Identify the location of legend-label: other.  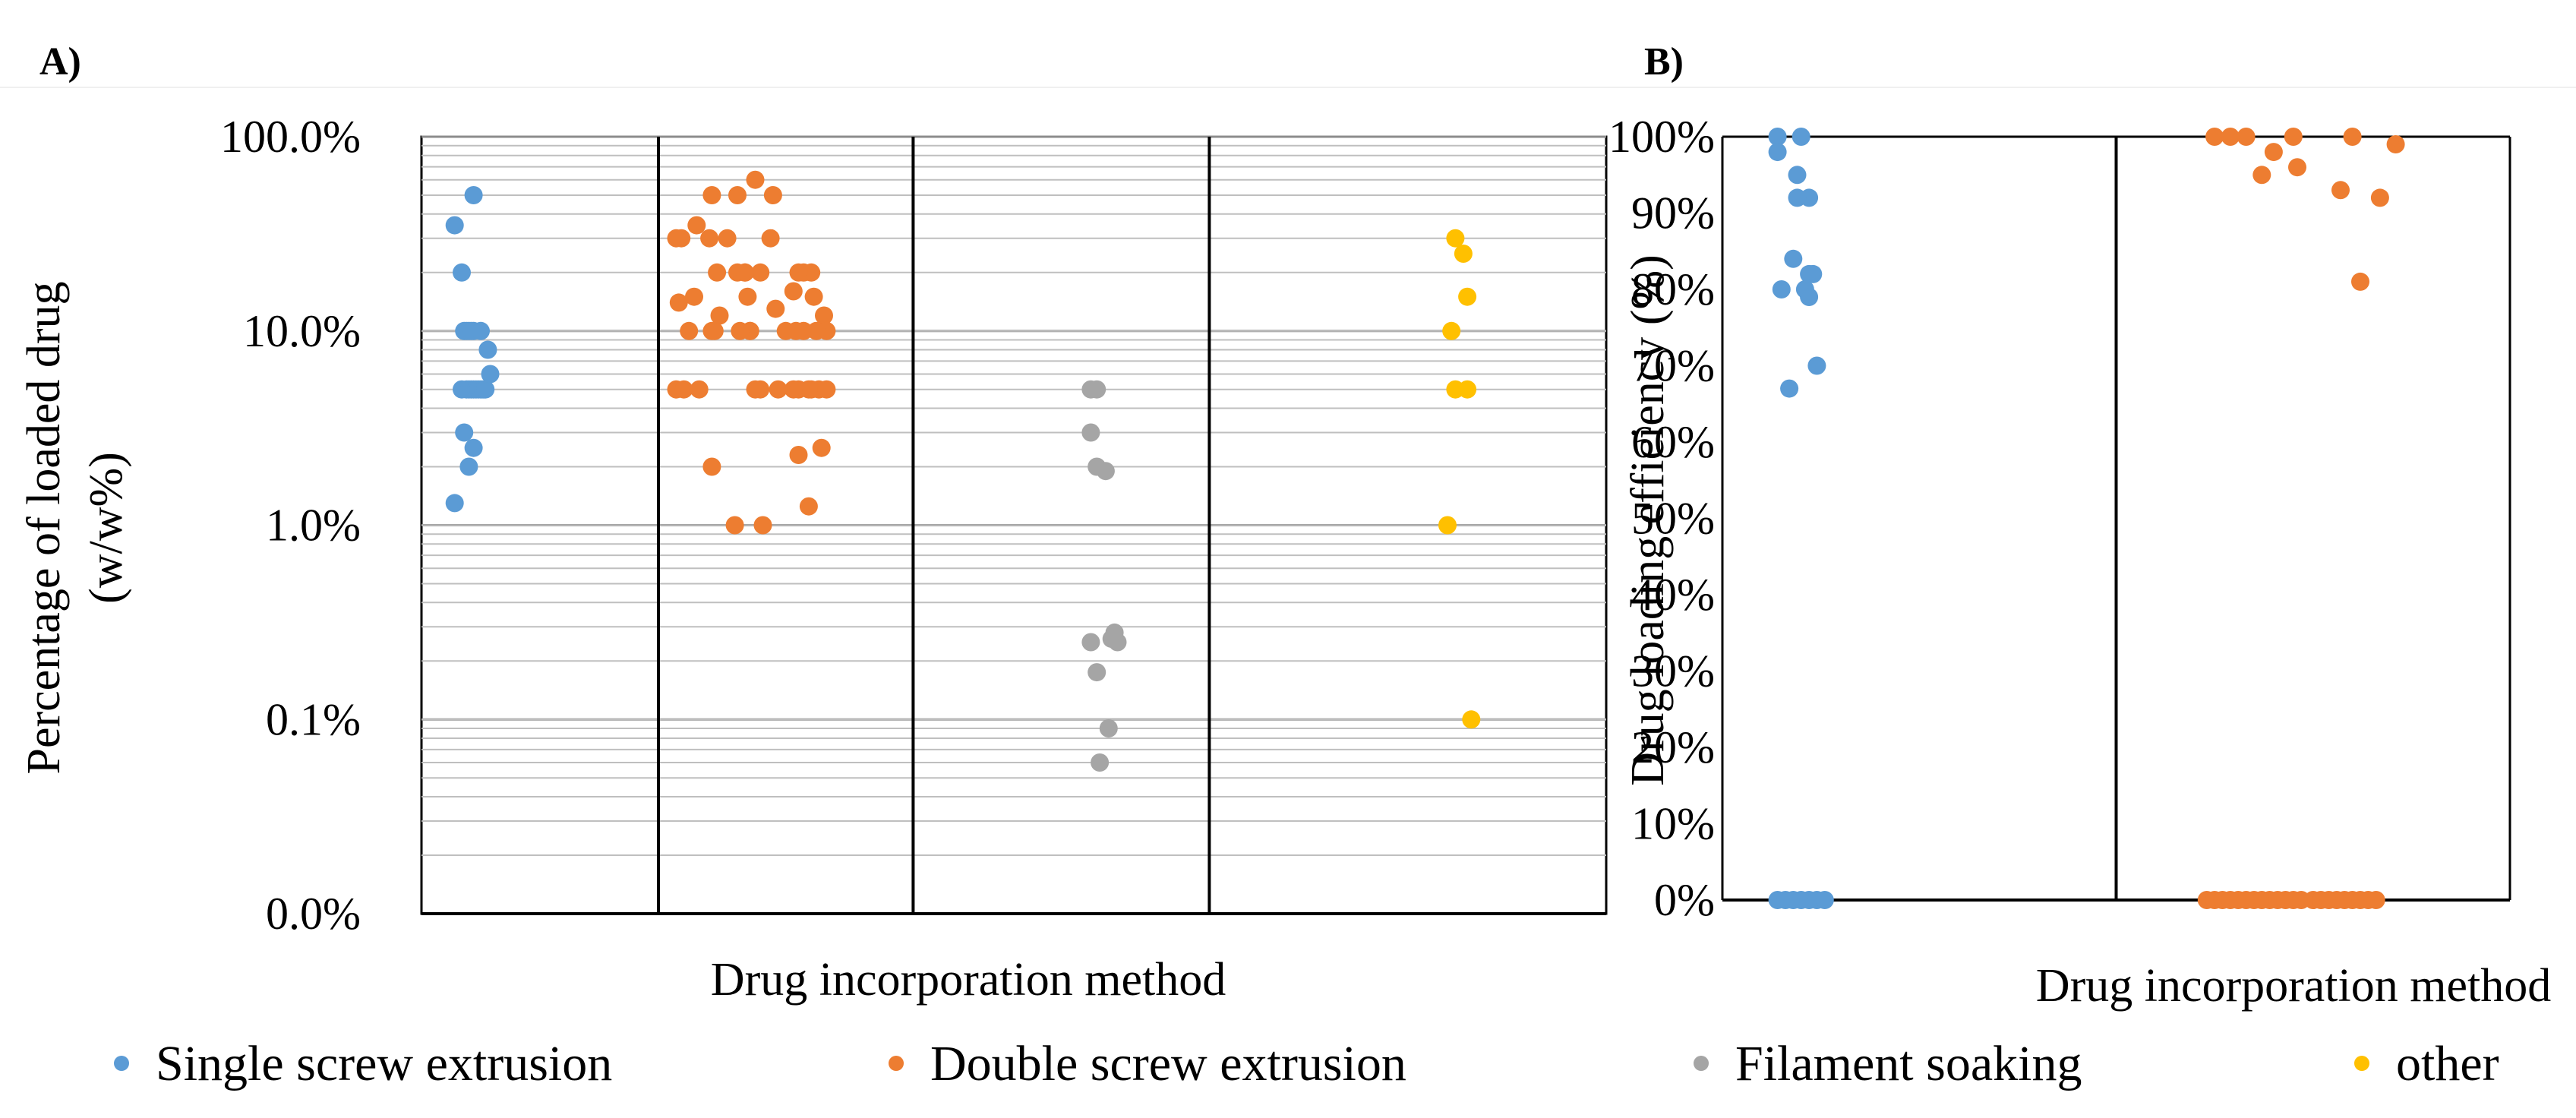
(2447, 1063).